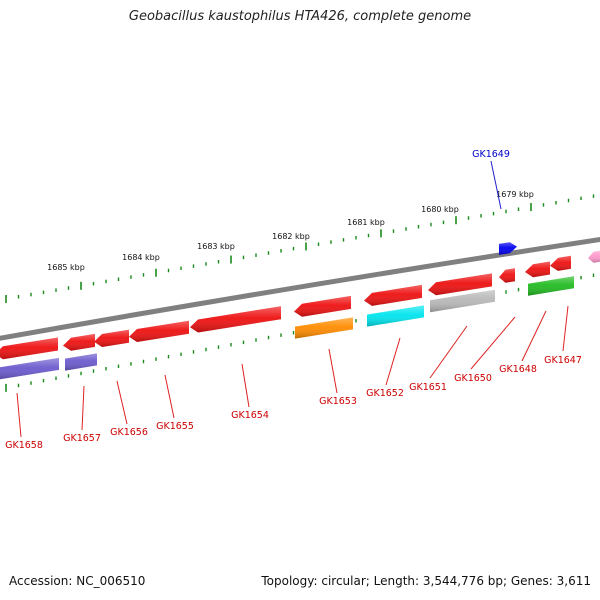  Describe the element at coordinates (491, 154) in the screenshot. I see `gene-label-gk1649: GK1649` at that location.